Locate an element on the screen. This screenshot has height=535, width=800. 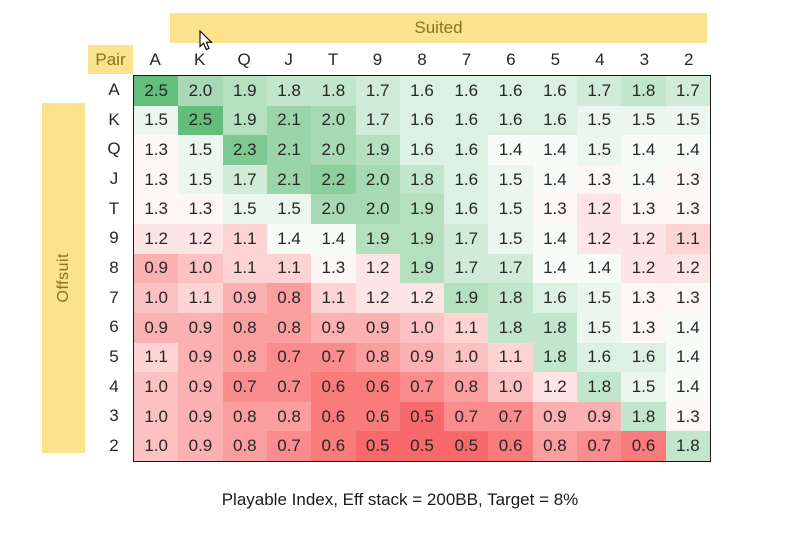
heatmap-cell-93: 1.2 is located at coordinates (643, 239).